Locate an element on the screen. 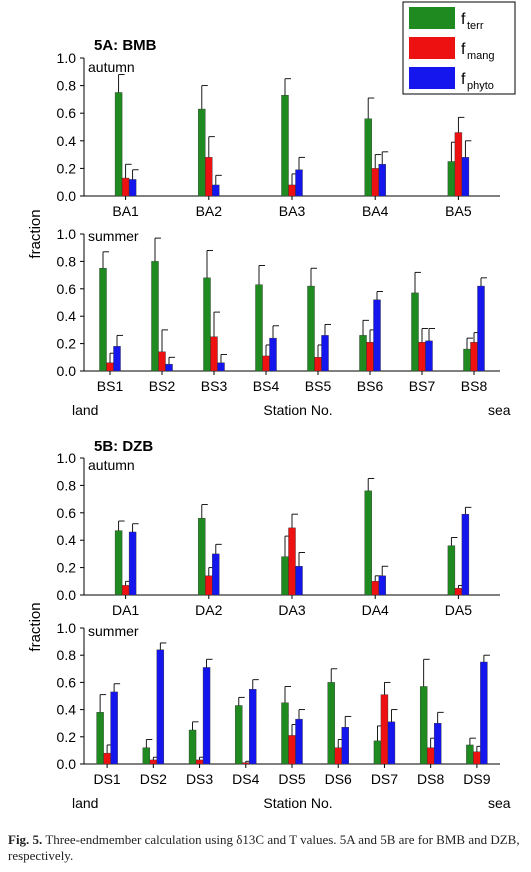  x-tick-label: DA5 is located at coordinates (458, 610).